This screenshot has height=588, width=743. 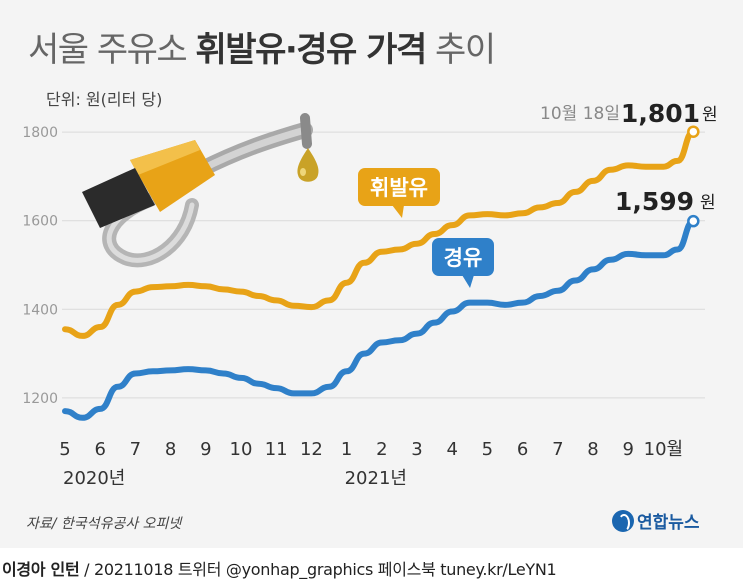 I want to click on yonhap-logo-icon, so click(x=623, y=520).